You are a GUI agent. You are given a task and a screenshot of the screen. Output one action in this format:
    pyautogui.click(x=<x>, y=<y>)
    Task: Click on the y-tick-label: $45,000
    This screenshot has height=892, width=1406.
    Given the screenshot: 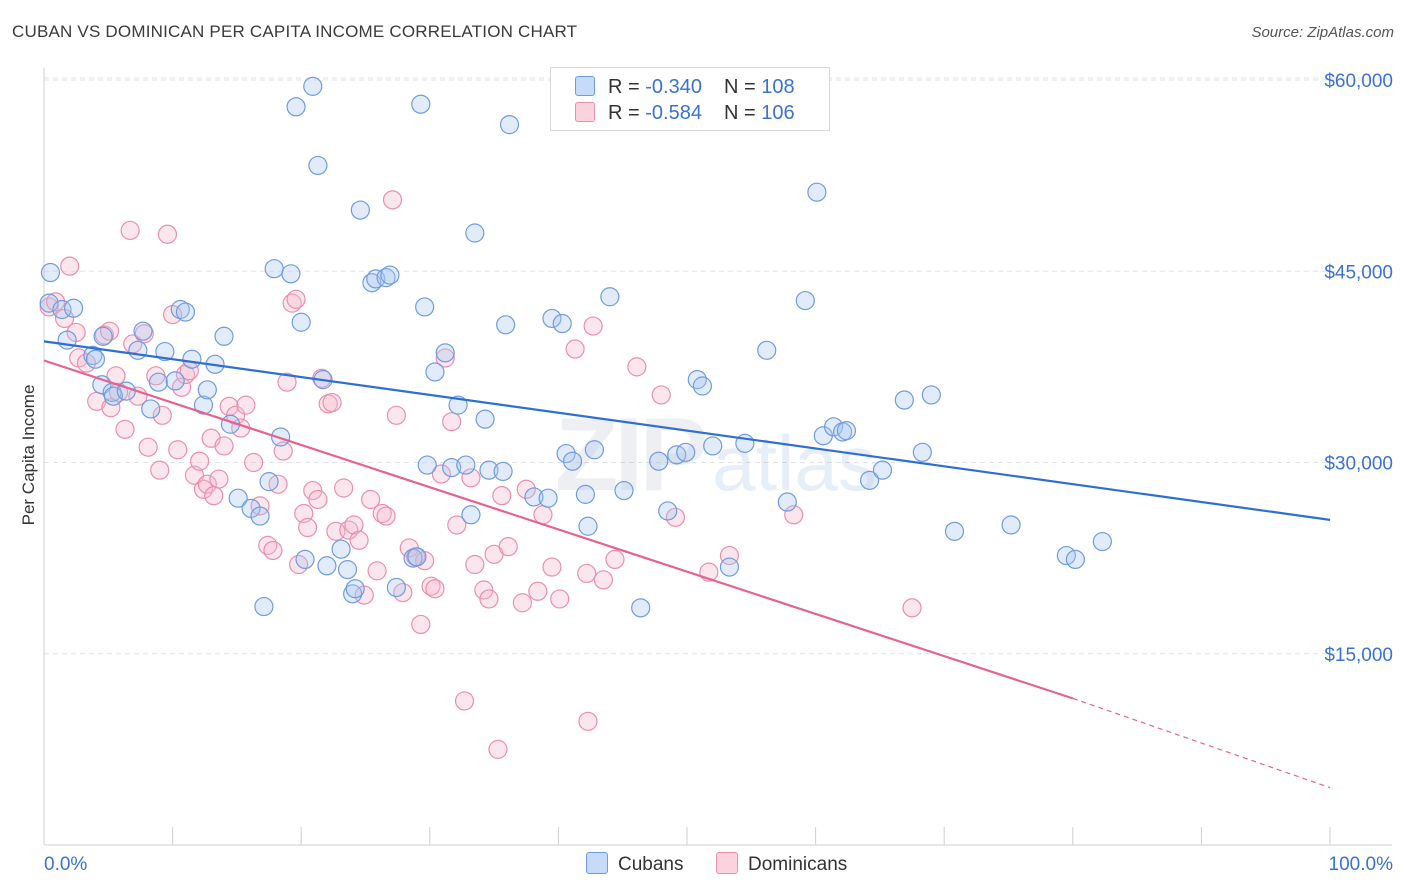 What is the action you would take?
    pyautogui.click(x=1358, y=272)
    